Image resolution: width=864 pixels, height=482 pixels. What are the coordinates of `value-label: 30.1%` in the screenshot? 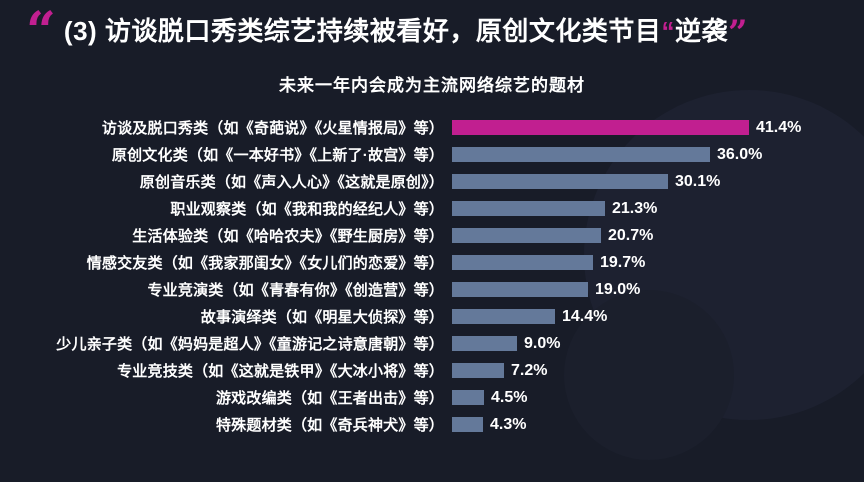 It's located at (698, 181).